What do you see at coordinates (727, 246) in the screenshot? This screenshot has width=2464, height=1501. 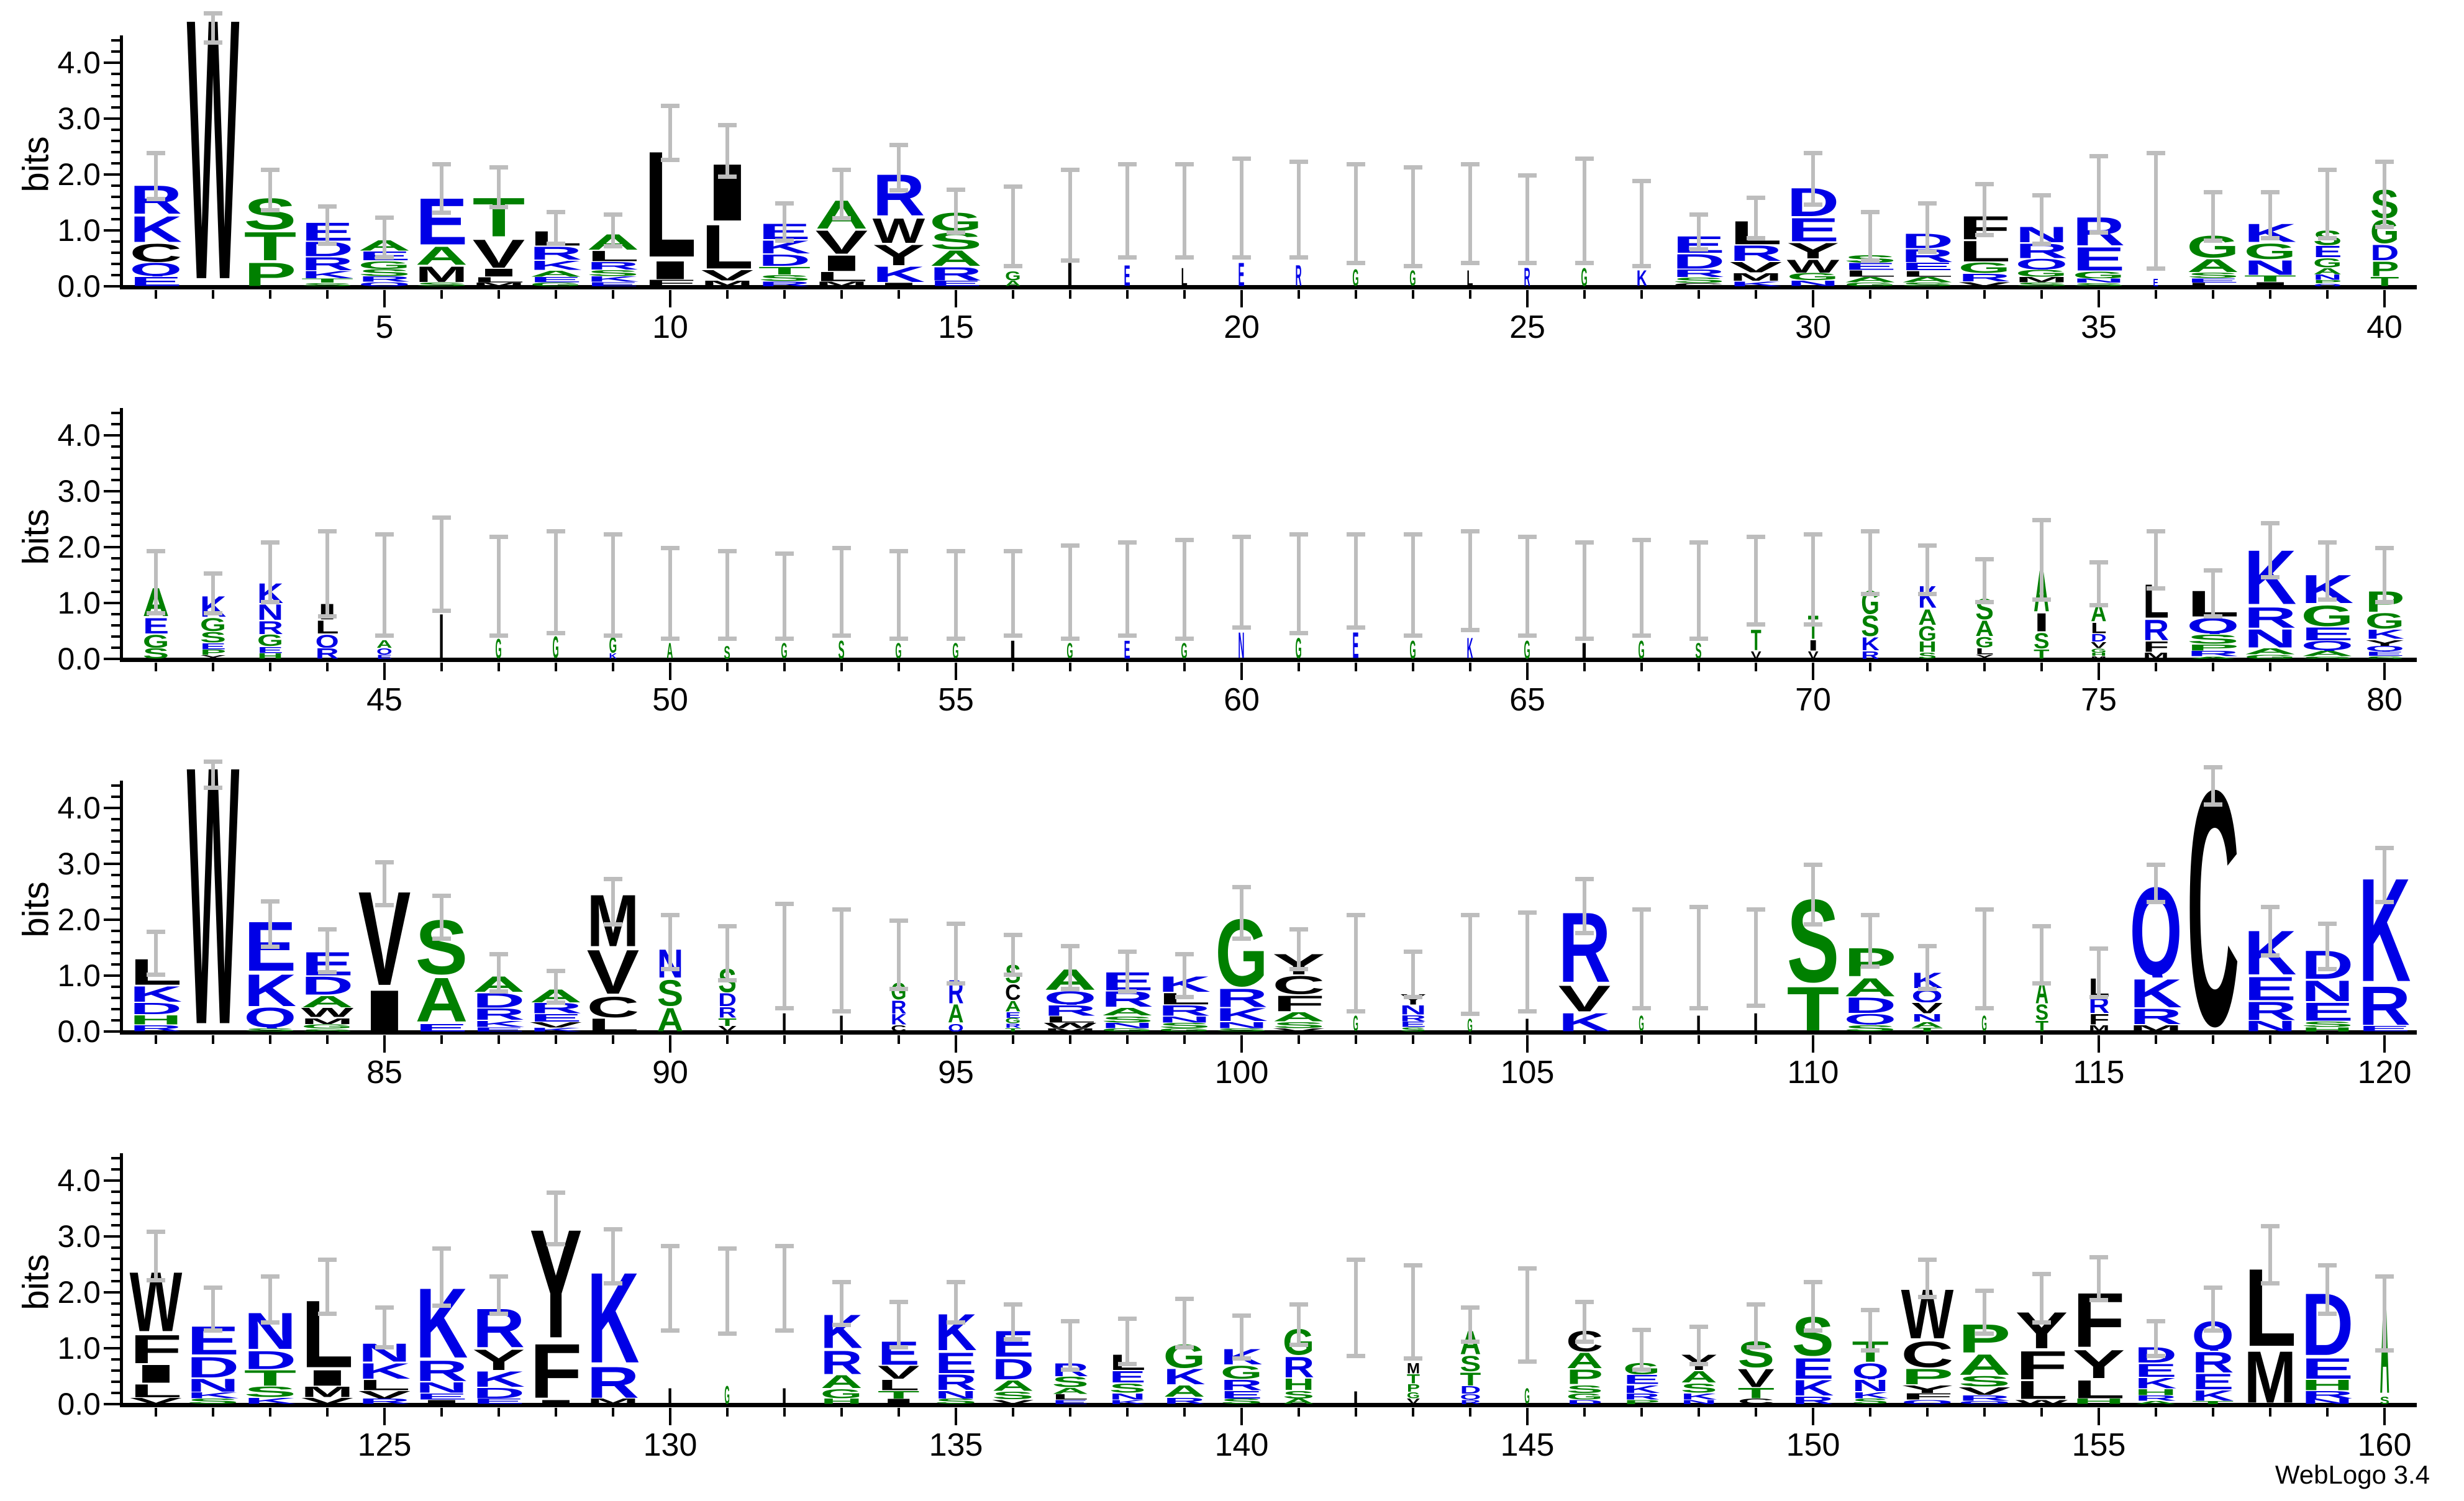 I see `svg-text: L` at bounding box center [727, 246].